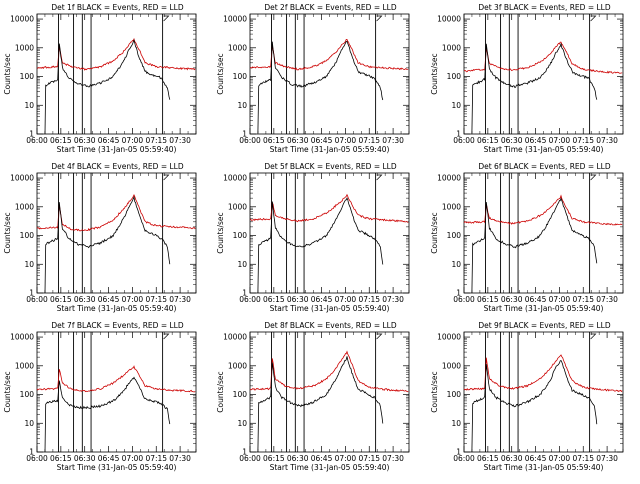  Describe the element at coordinates (544, 166) in the screenshot. I see `panel-title: Det 6f BLACK = Events, RED = LLD` at that location.